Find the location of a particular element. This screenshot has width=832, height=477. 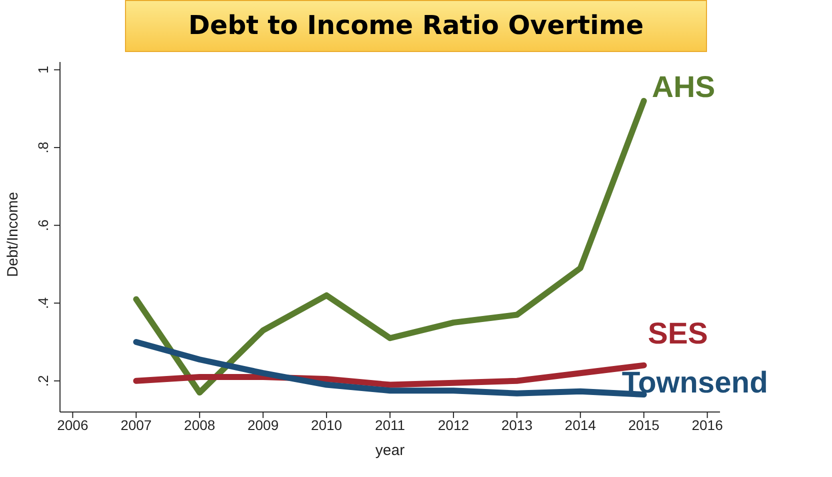

x-axis-title: year is located at coordinates (390, 450).